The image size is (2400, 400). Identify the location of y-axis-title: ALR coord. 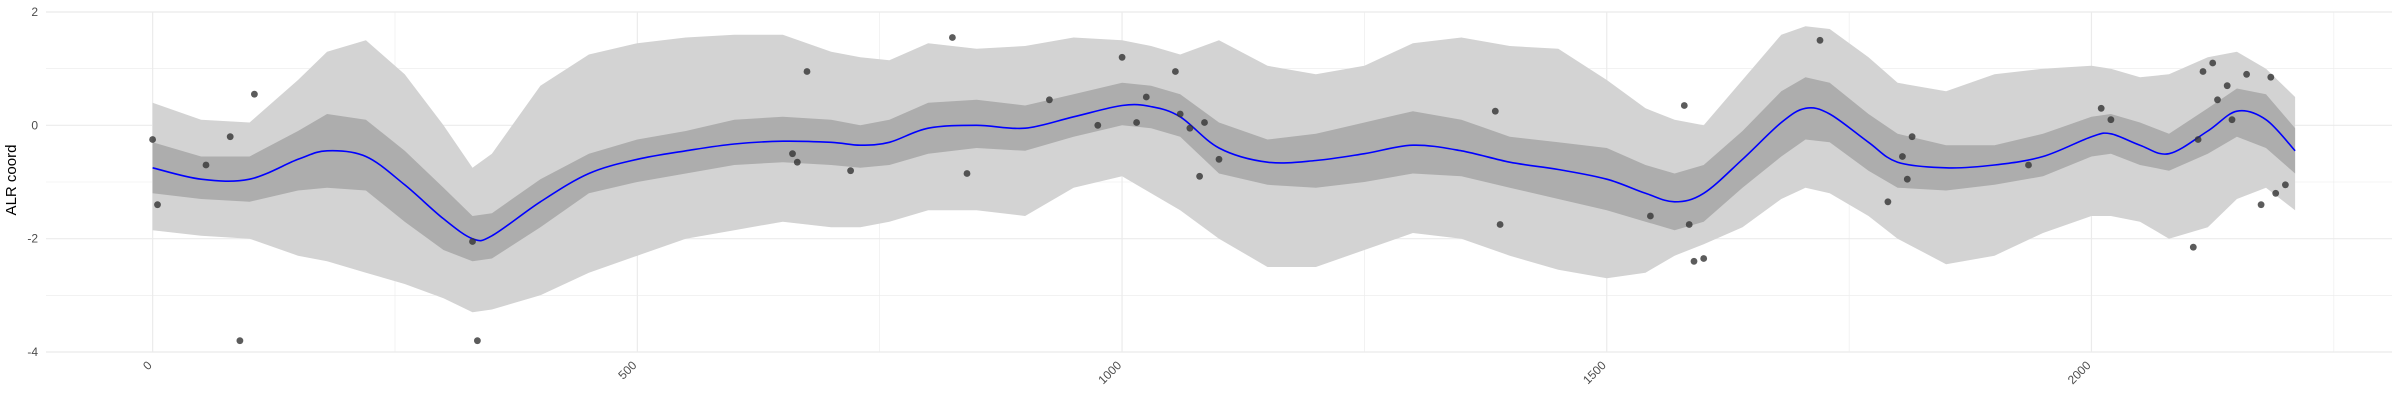
(11, 180).